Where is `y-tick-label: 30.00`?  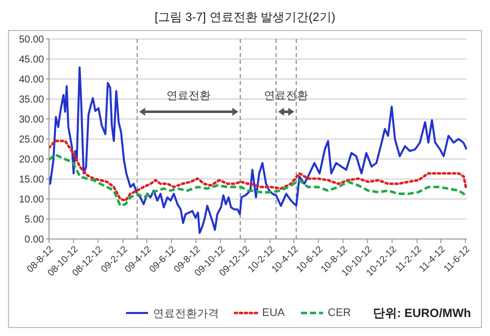 y-tick-label: 30.00 is located at coordinates (31, 120).